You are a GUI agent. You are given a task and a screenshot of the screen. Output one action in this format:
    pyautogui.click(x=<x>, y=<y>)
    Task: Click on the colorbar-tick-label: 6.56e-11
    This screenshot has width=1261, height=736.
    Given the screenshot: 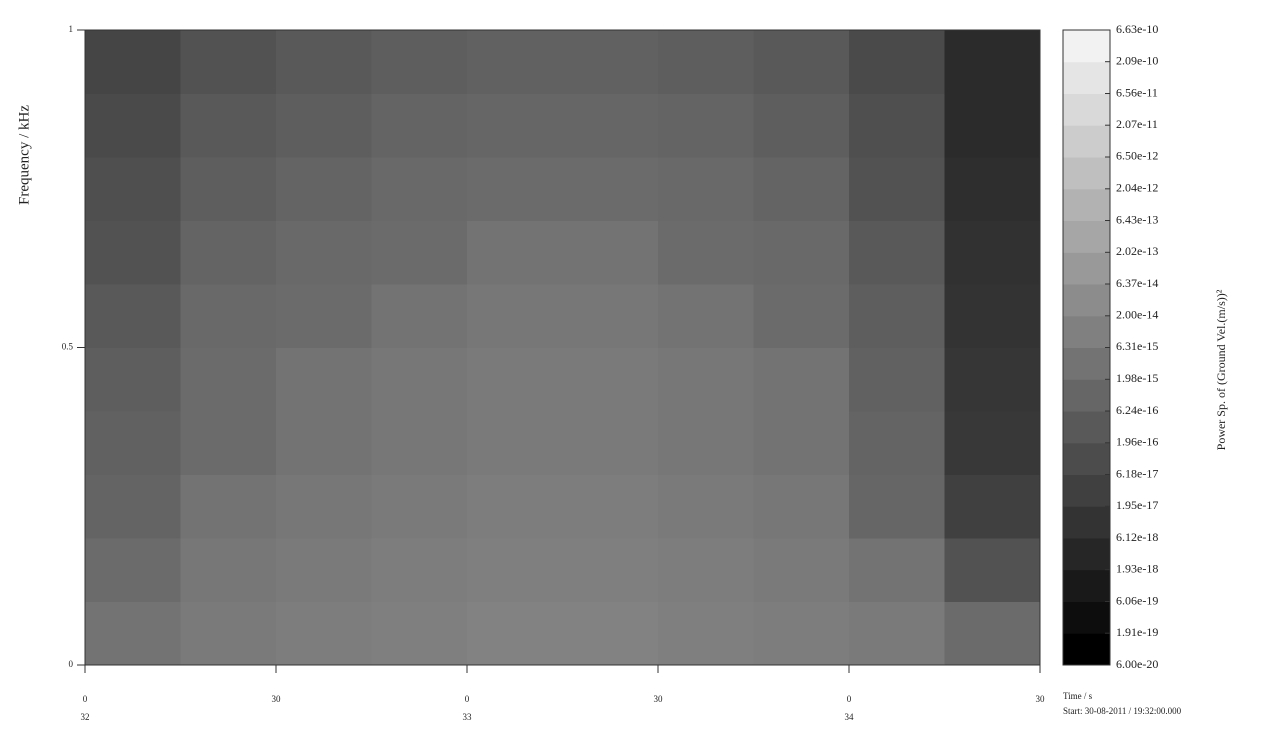 What is the action you would take?
    pyautogui.click(x=1137, y=92)
    